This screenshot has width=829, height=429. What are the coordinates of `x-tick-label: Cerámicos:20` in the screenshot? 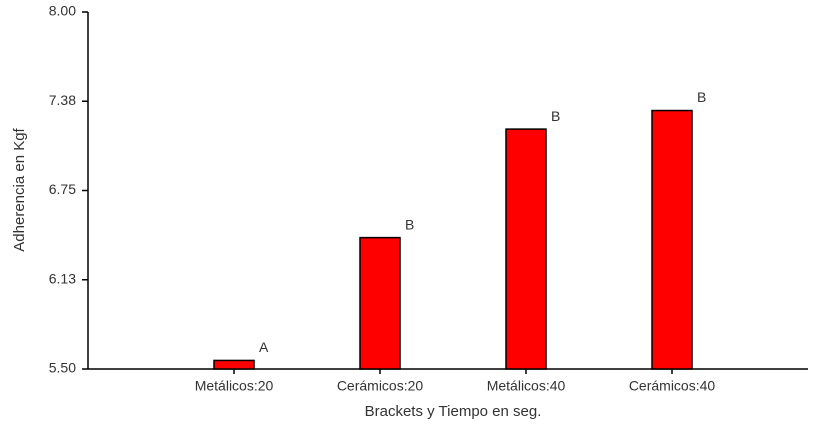 It's located at (380, 386).